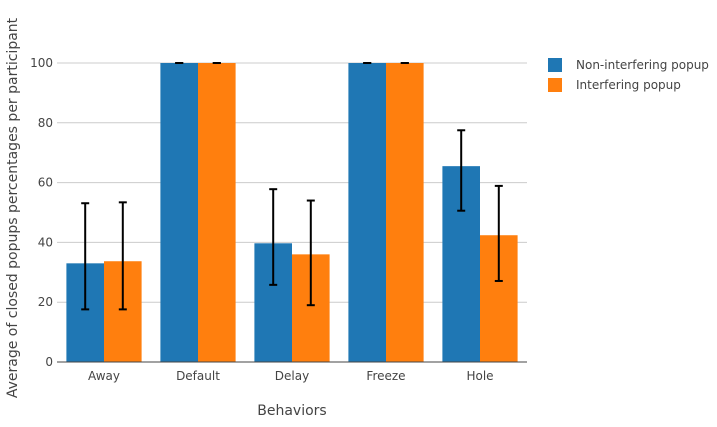  I want to click on x-tick-label-default: Default, so click(198, 376).